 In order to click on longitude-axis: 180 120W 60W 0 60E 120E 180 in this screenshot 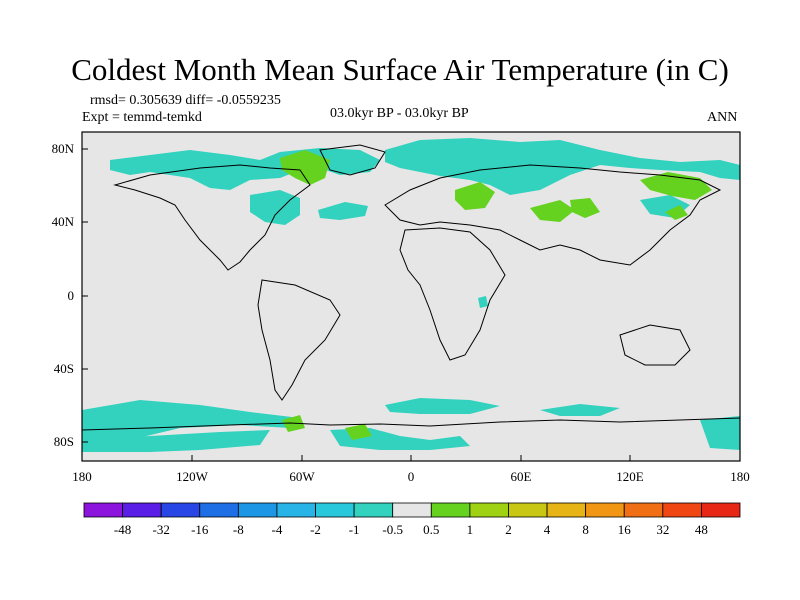, I will do `click(411, 469)`.